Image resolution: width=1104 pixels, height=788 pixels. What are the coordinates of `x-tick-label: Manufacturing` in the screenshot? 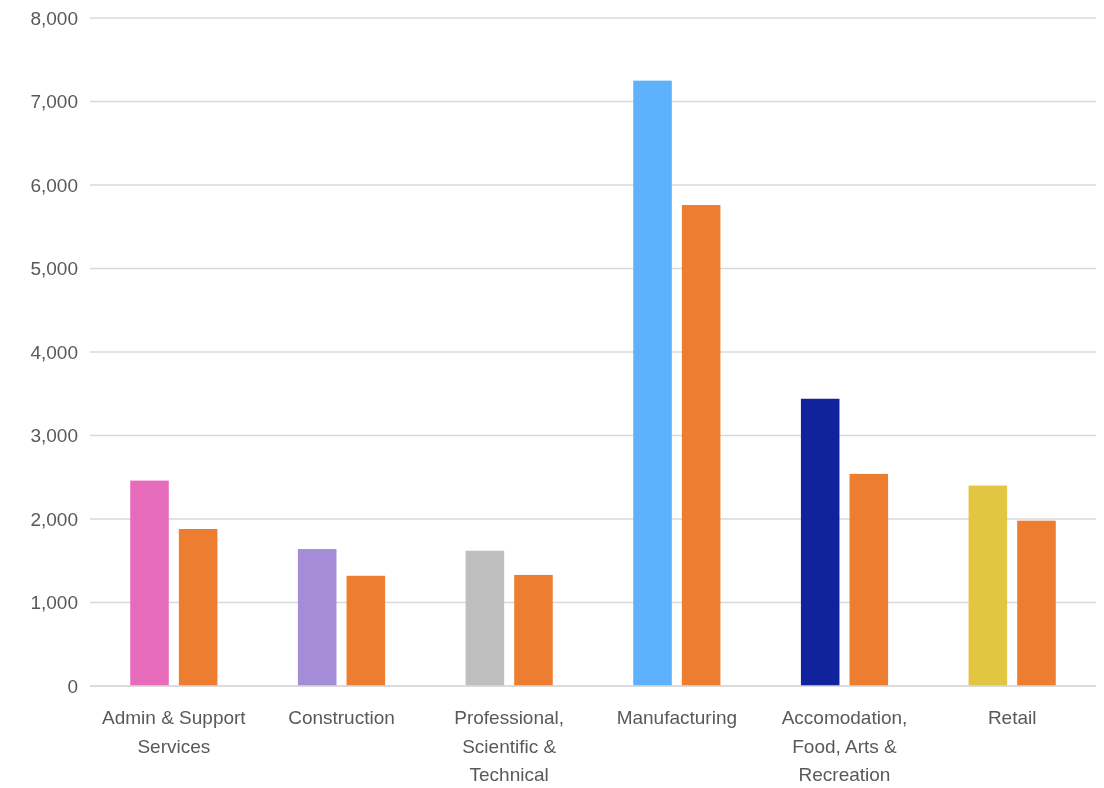 It's located at (677, 717).